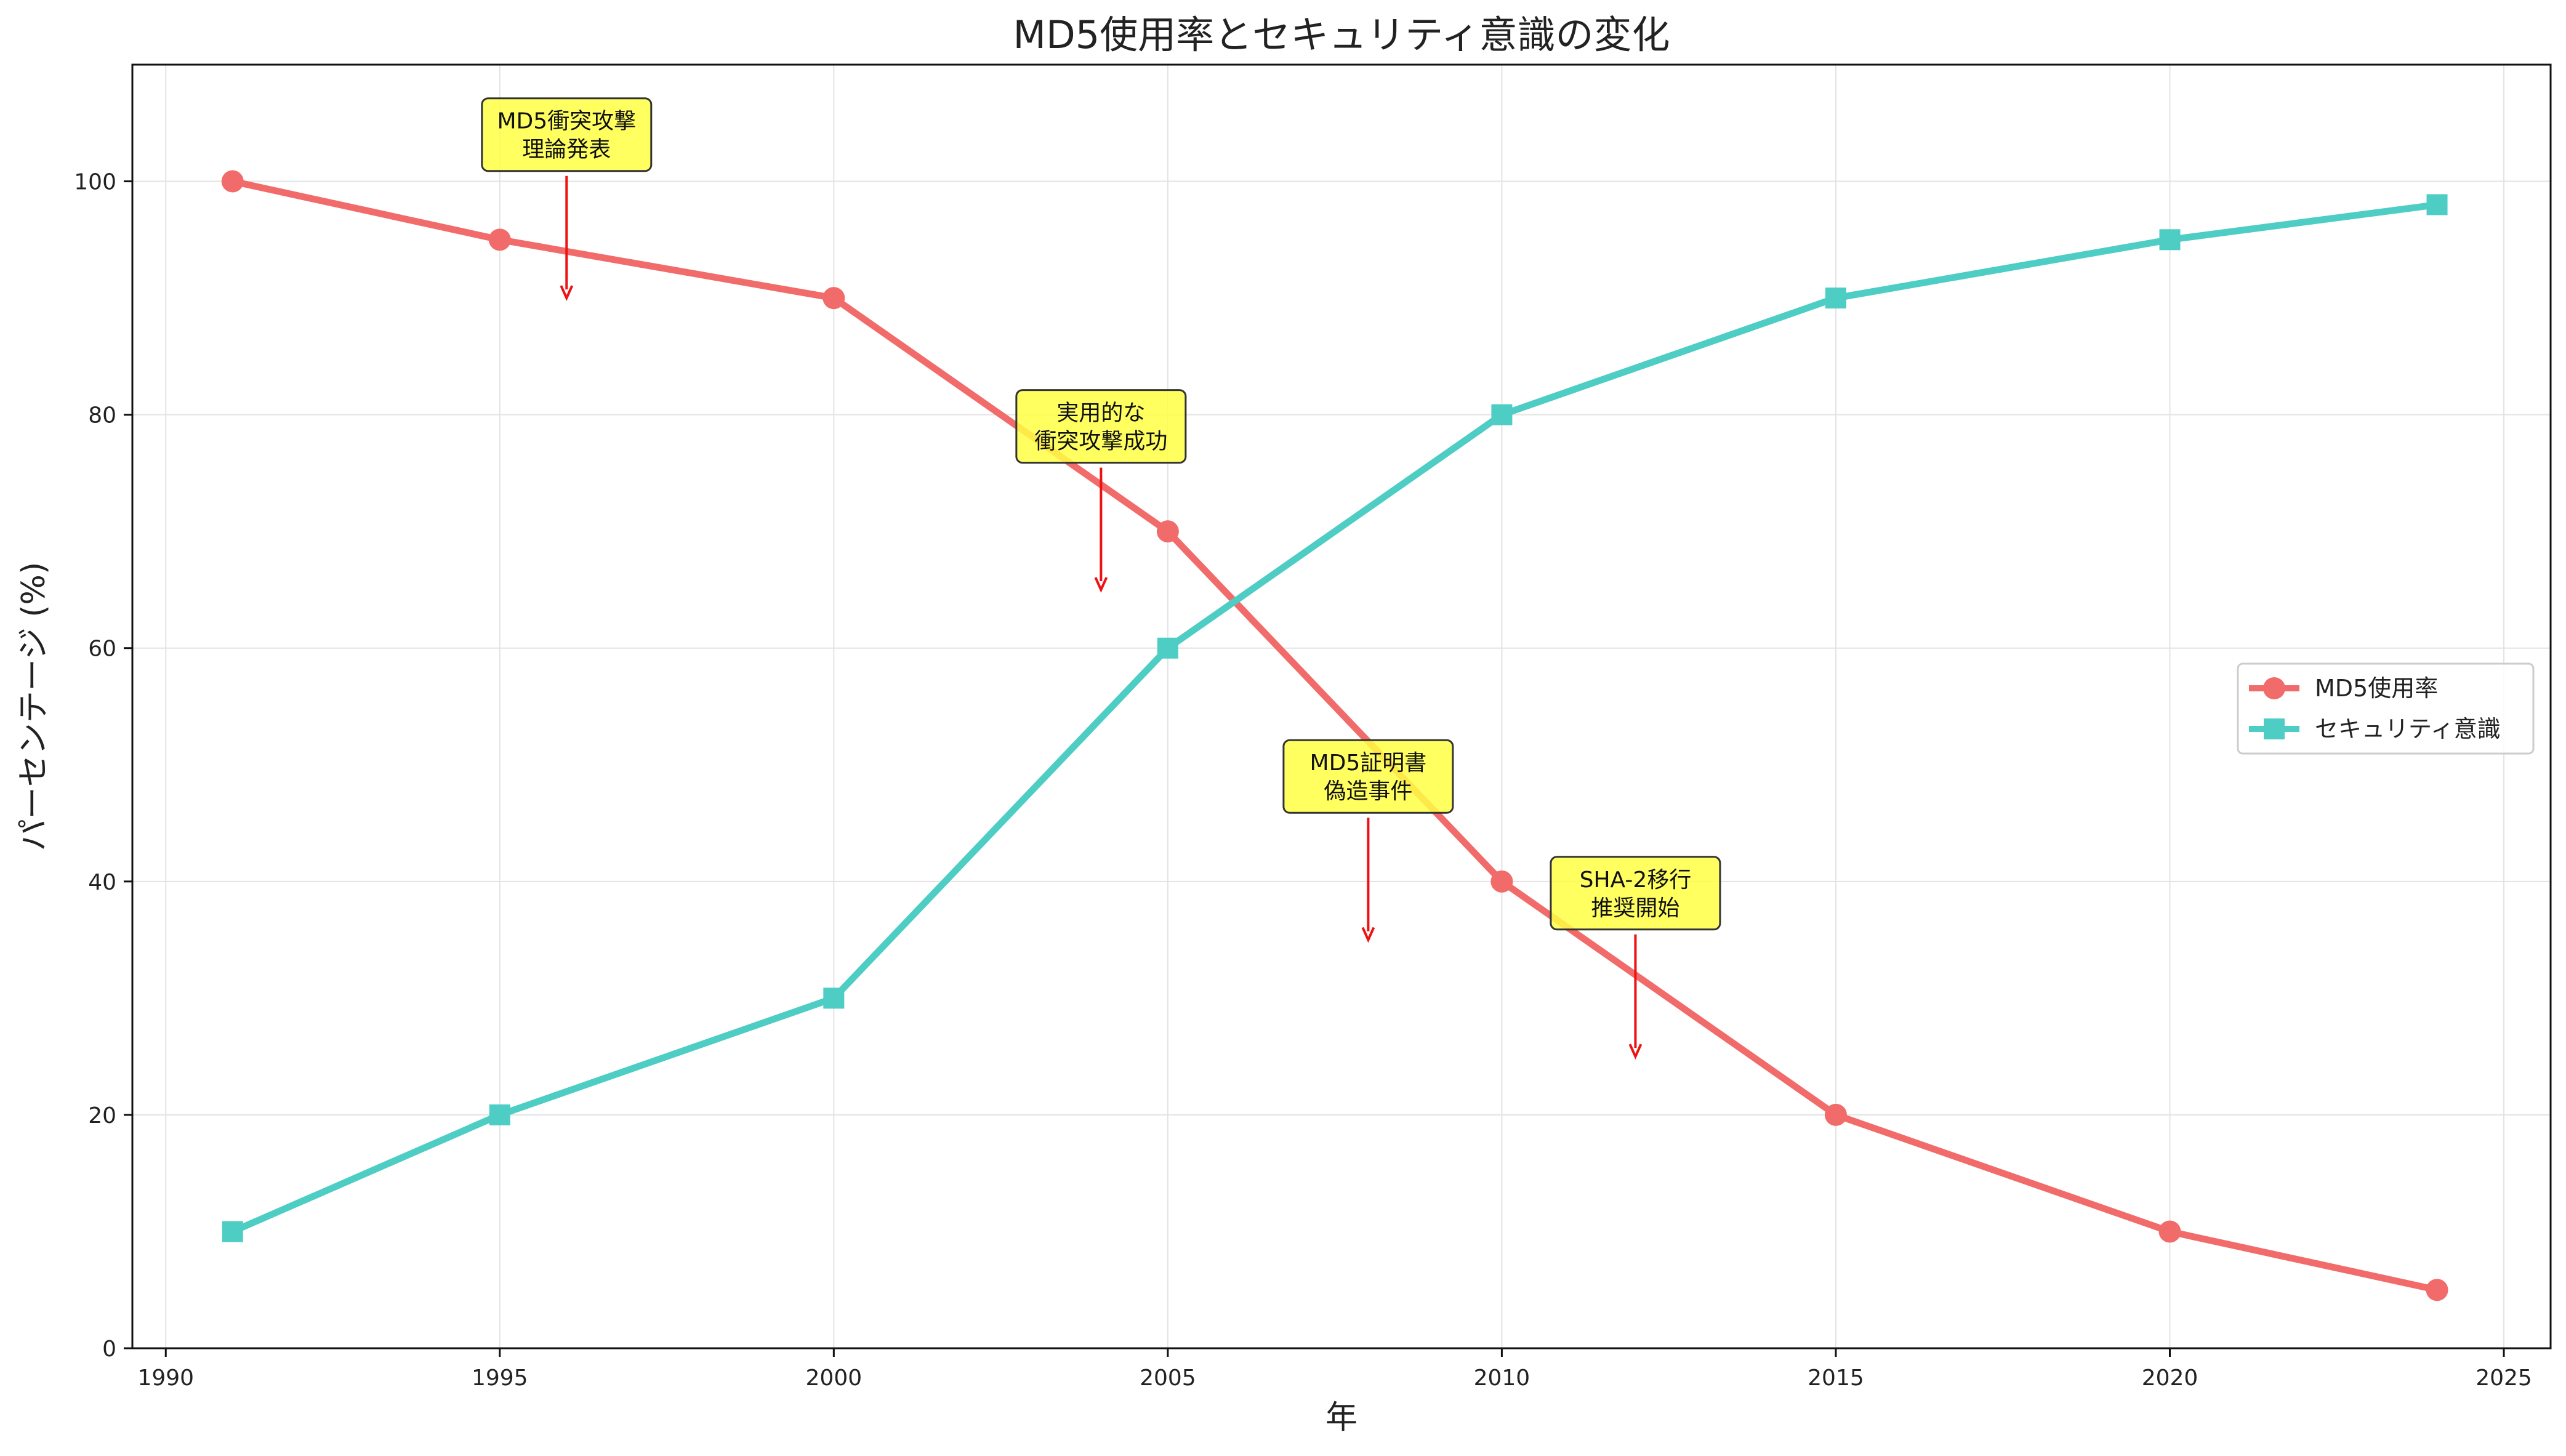  What do you see at coordinates (1635, 908) in the screenshot?
I see `annotation-text: 推奨開始` at bounding box center [1635, 908].